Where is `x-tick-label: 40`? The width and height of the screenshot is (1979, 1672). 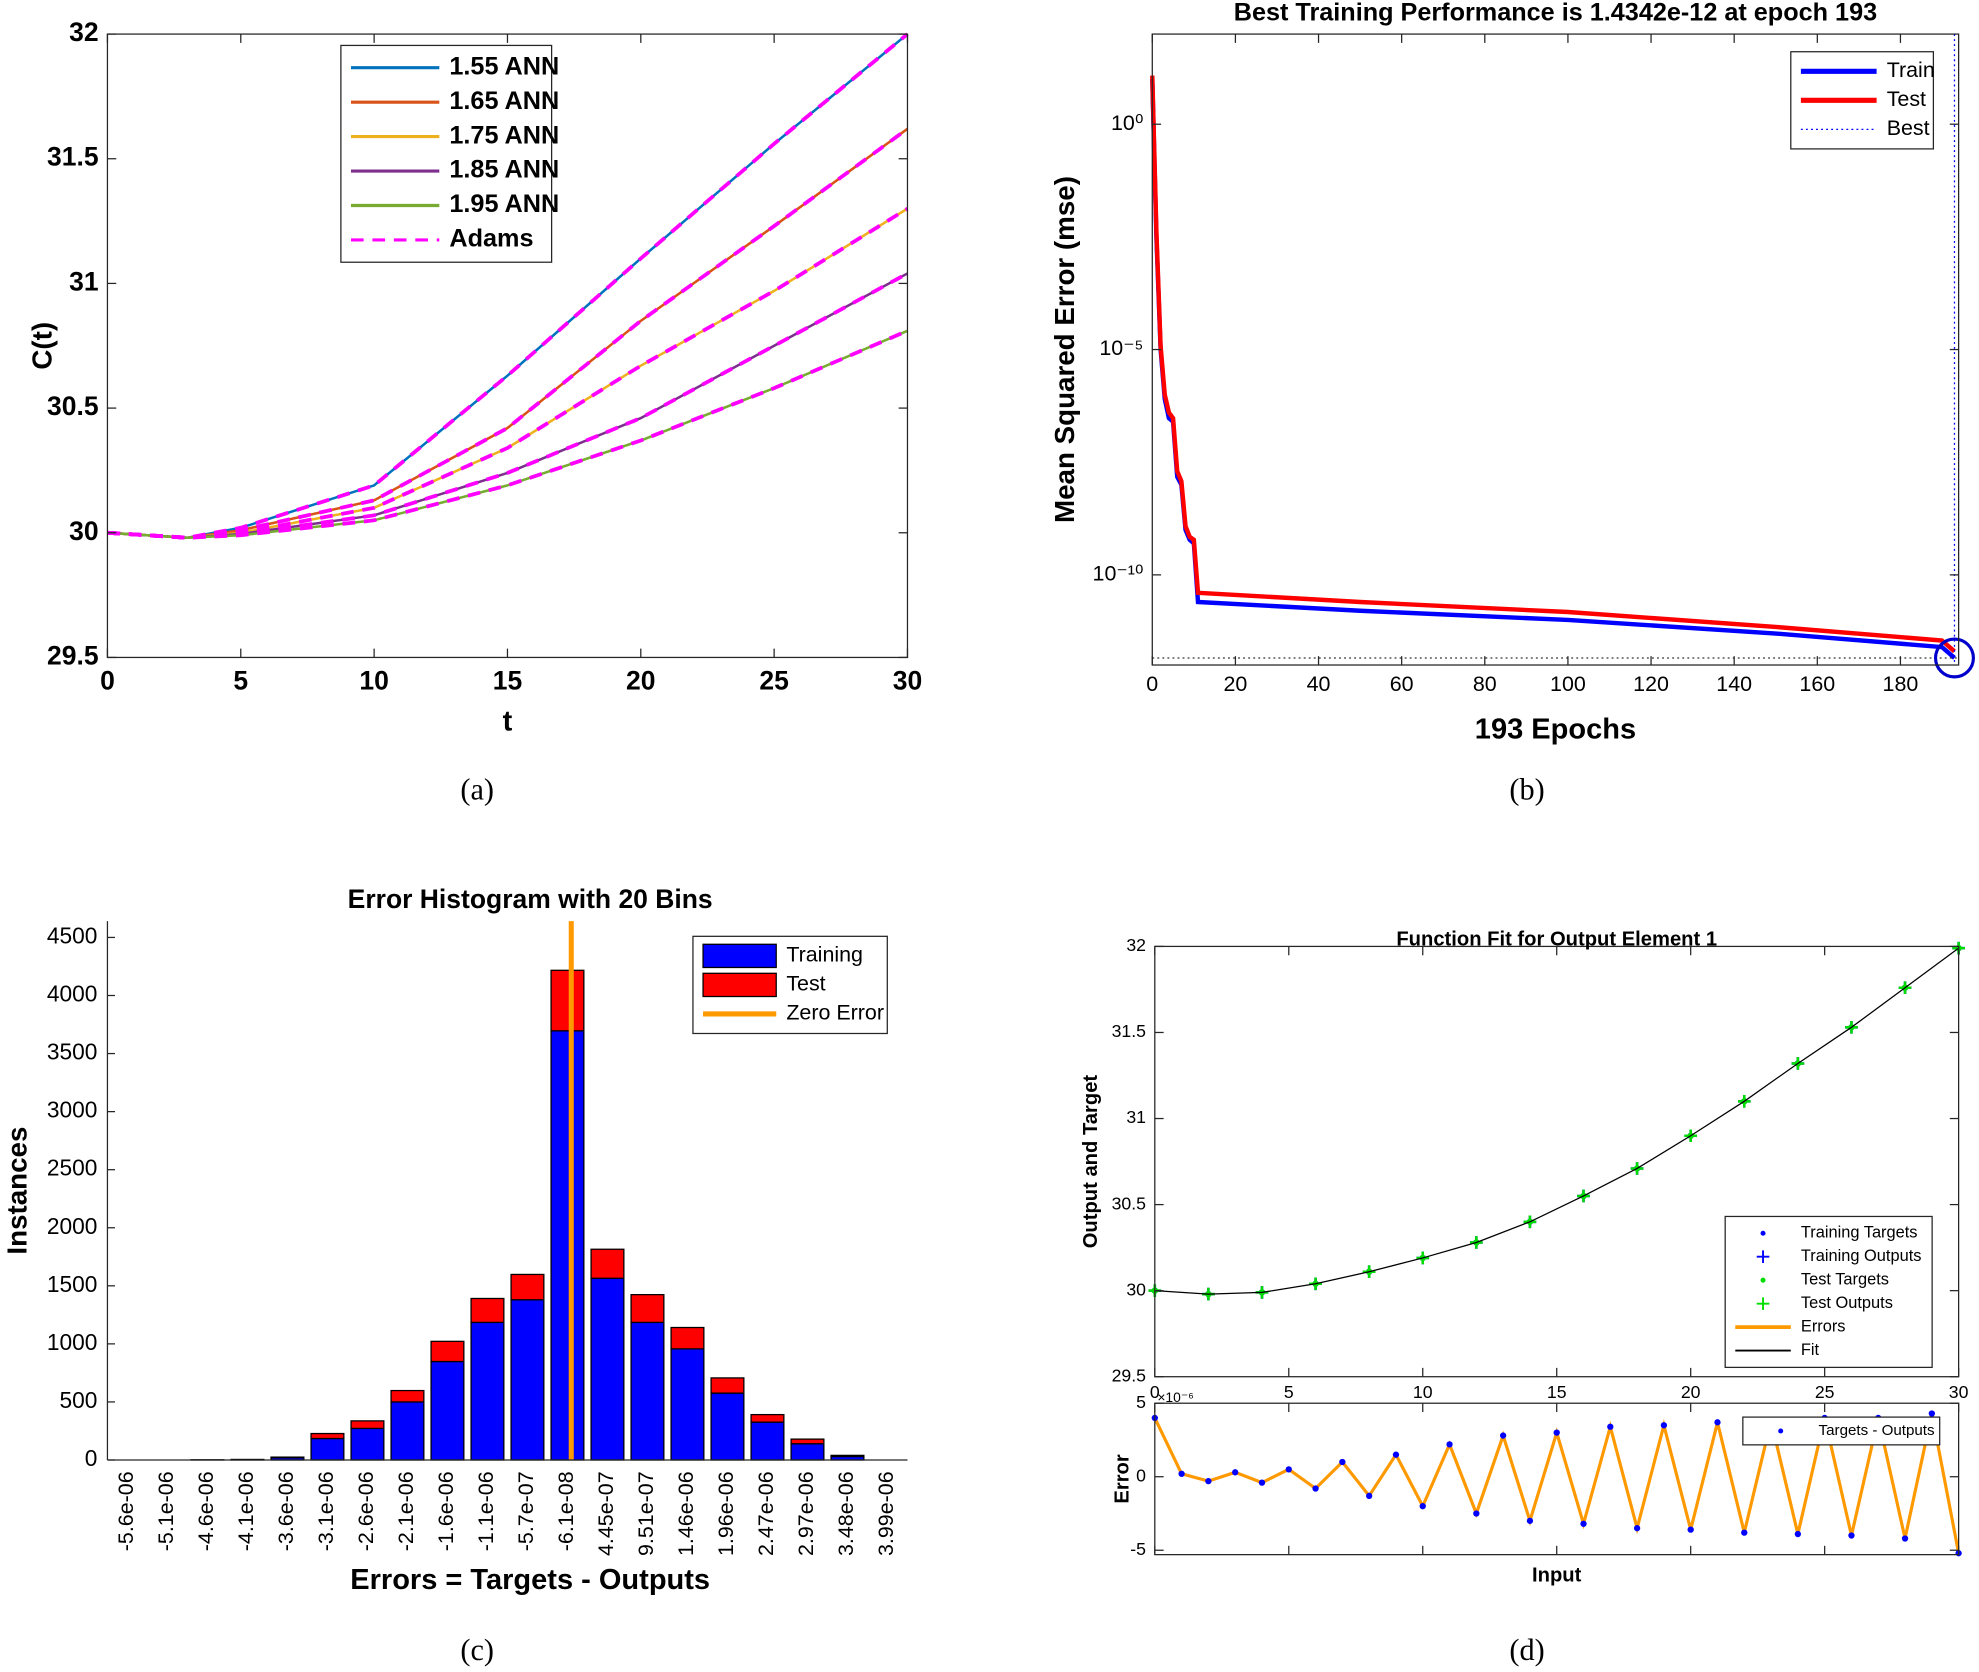 x-tick-label: 40 is located at coordinates (1319, 684).